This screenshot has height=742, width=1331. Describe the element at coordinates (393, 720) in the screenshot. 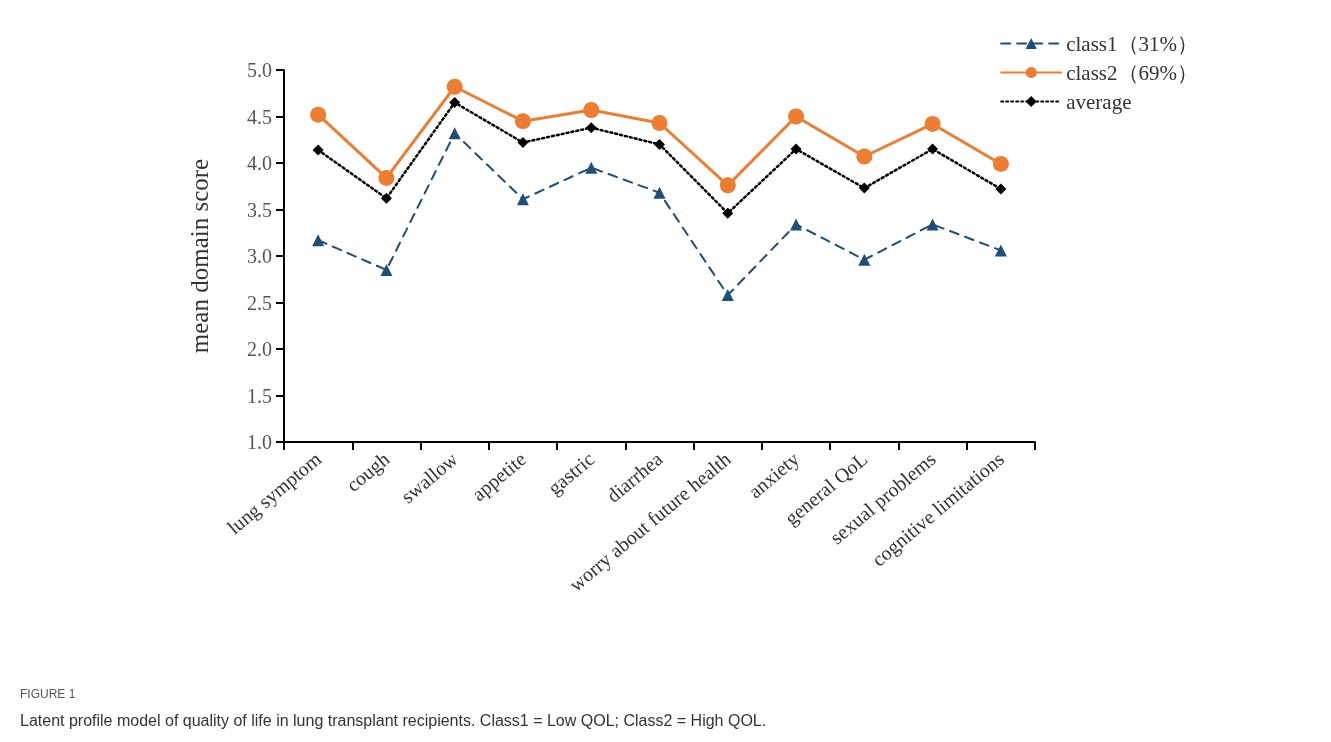

I see `text: Latent profile model of quality of life in lung transplant recipients. Class1 = Low QOL; Class2 = High QOL.` at that location.